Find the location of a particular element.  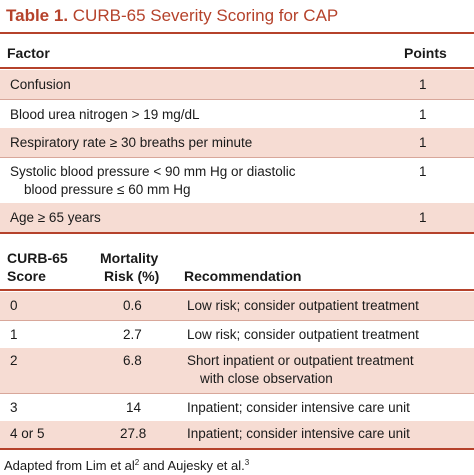

score-value: 4 or 5 is located at coordinates (27, 433).